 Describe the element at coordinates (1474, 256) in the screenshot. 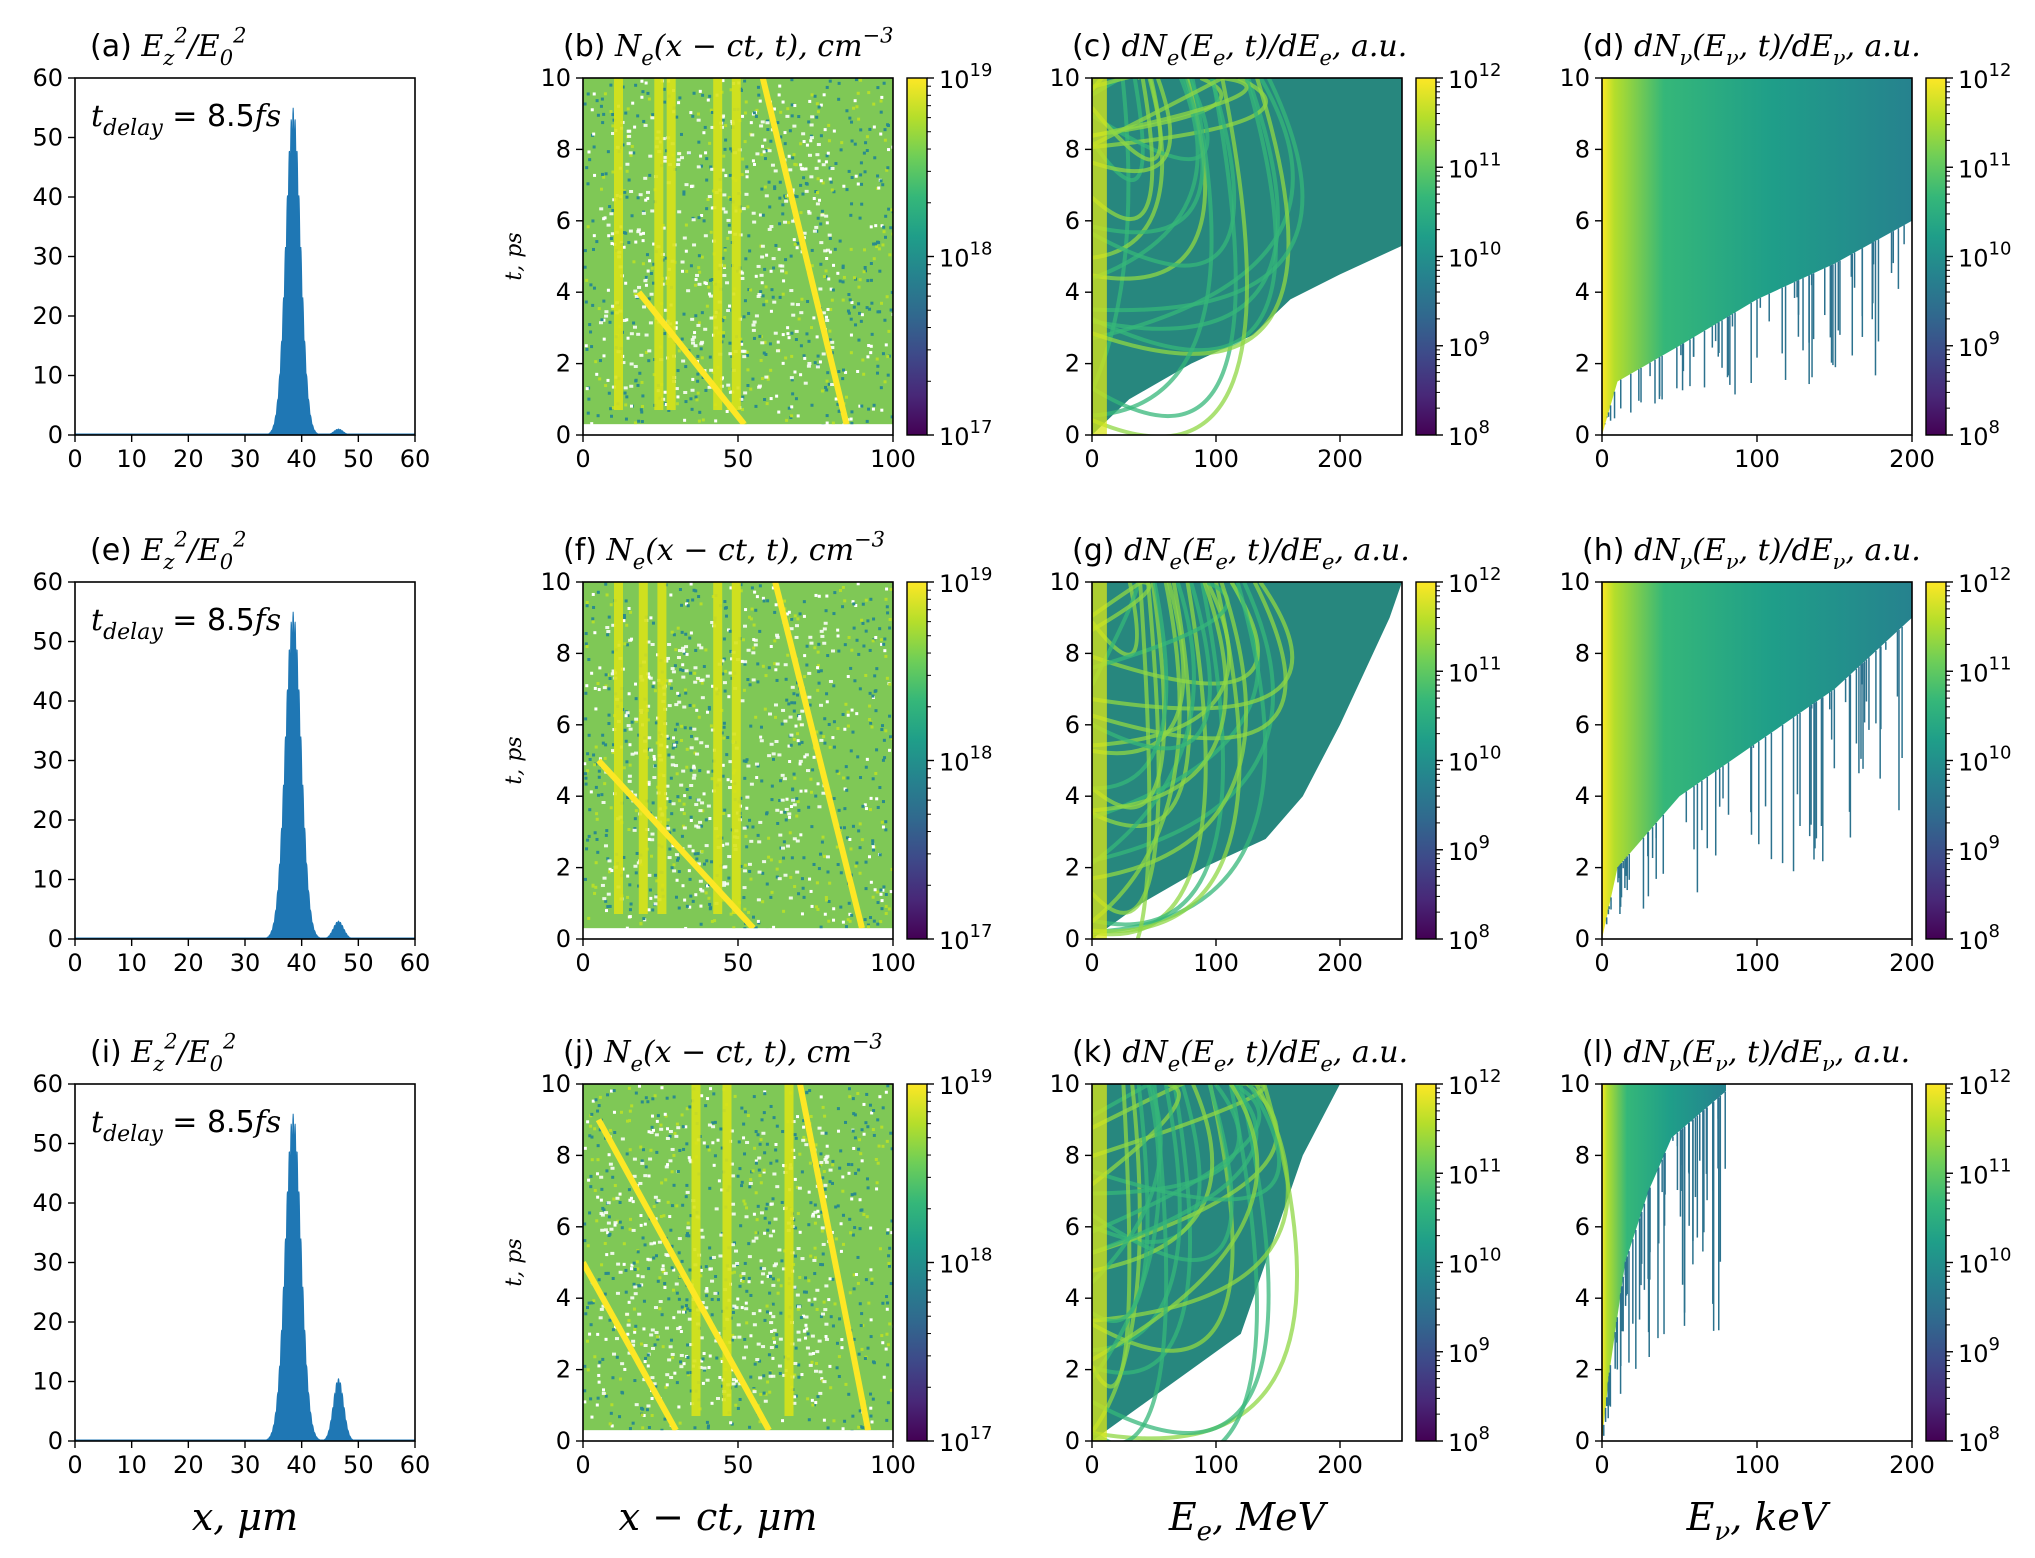

I see `electron-cbar-label: 1010` at that location.